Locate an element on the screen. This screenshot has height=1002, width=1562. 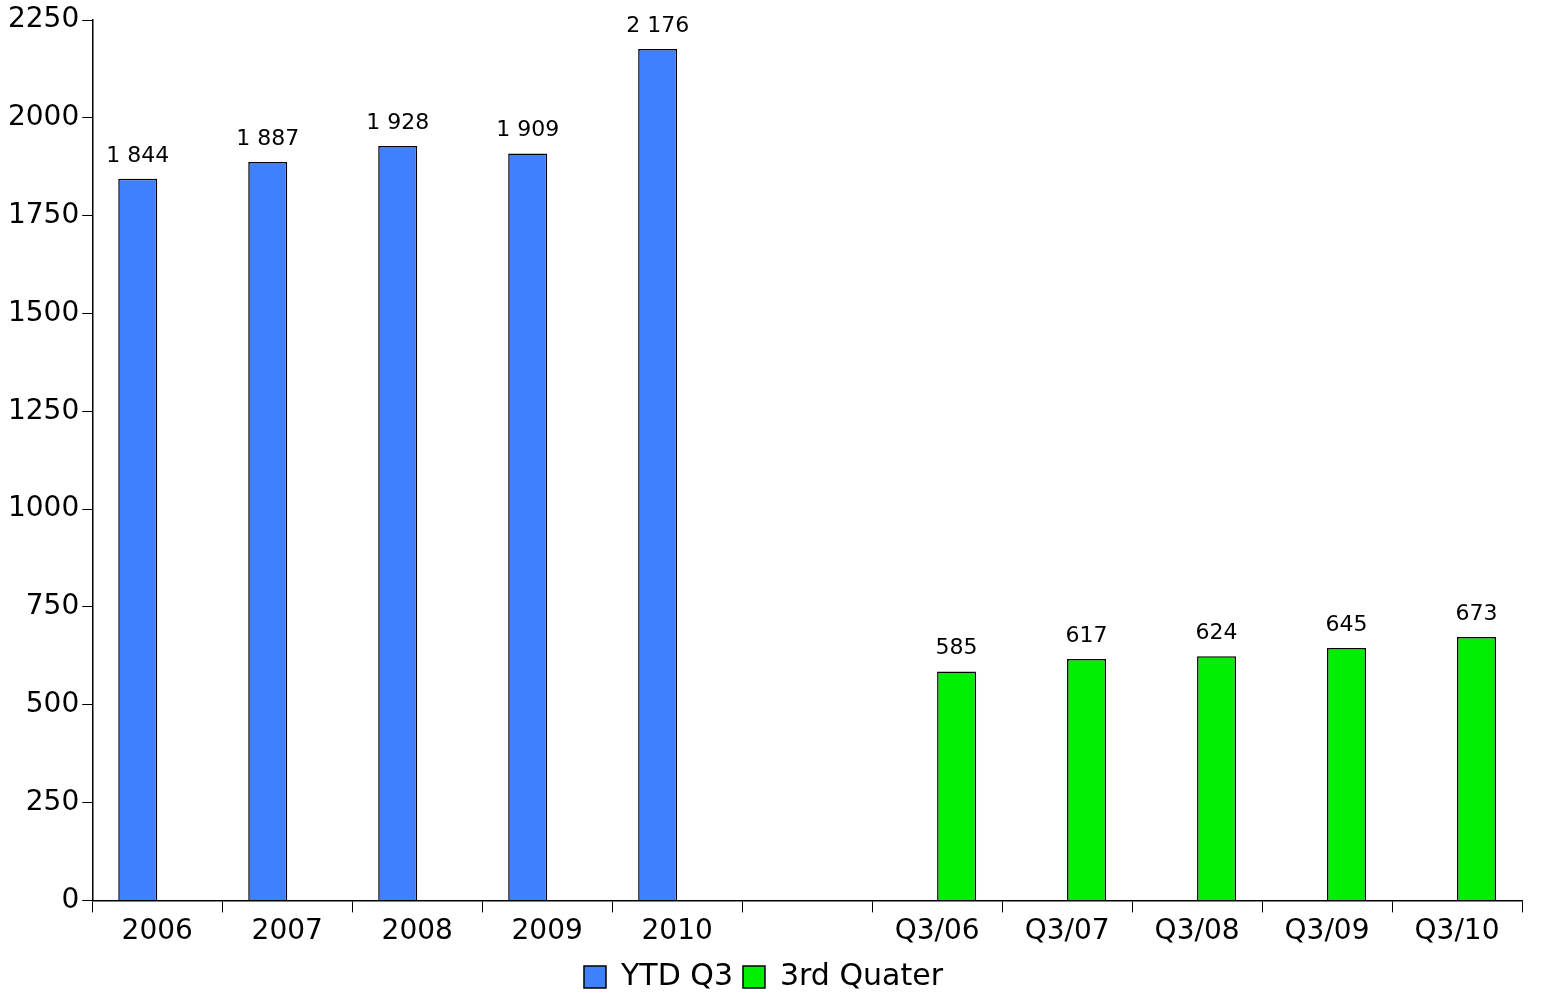
x-tick-label: 2007 is located at coordinates (287, 930).